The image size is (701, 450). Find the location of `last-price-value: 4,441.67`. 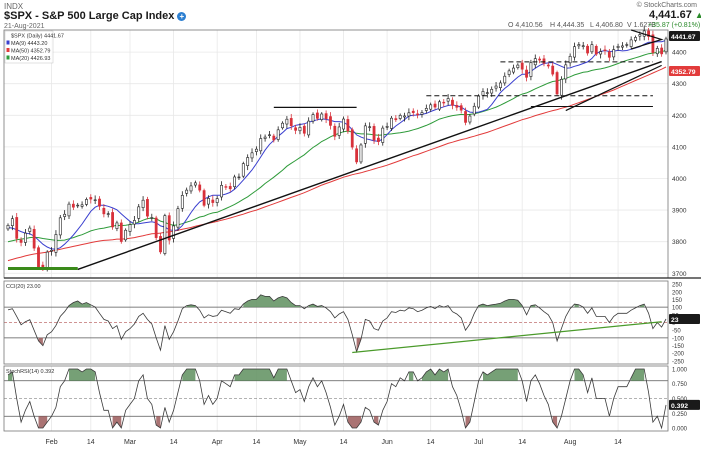

last-price-value: 4,441.67 is located at coordinates (670, 15).